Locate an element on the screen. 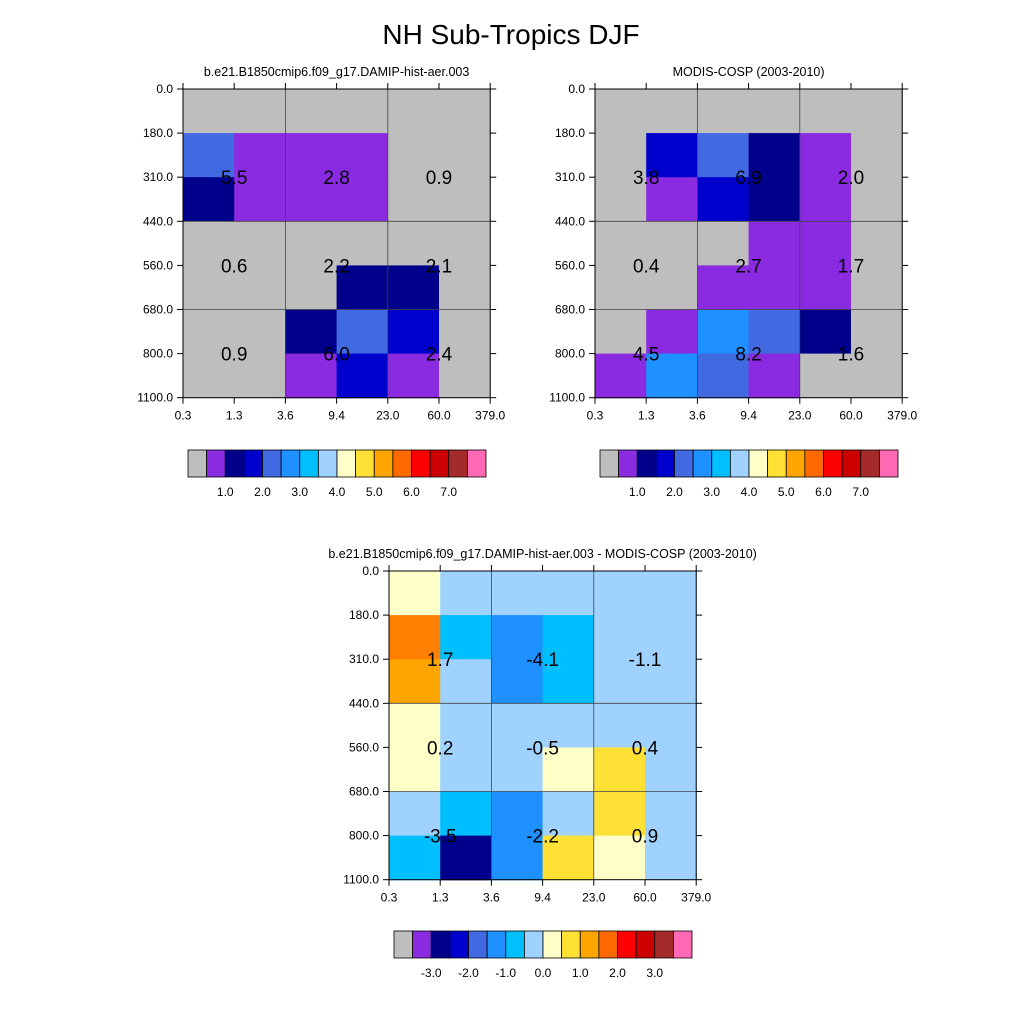 Image resolution: width=1024 pixels, height=1029 pixels. block-value-label: -1.1 is located at coordinates (645, 660).